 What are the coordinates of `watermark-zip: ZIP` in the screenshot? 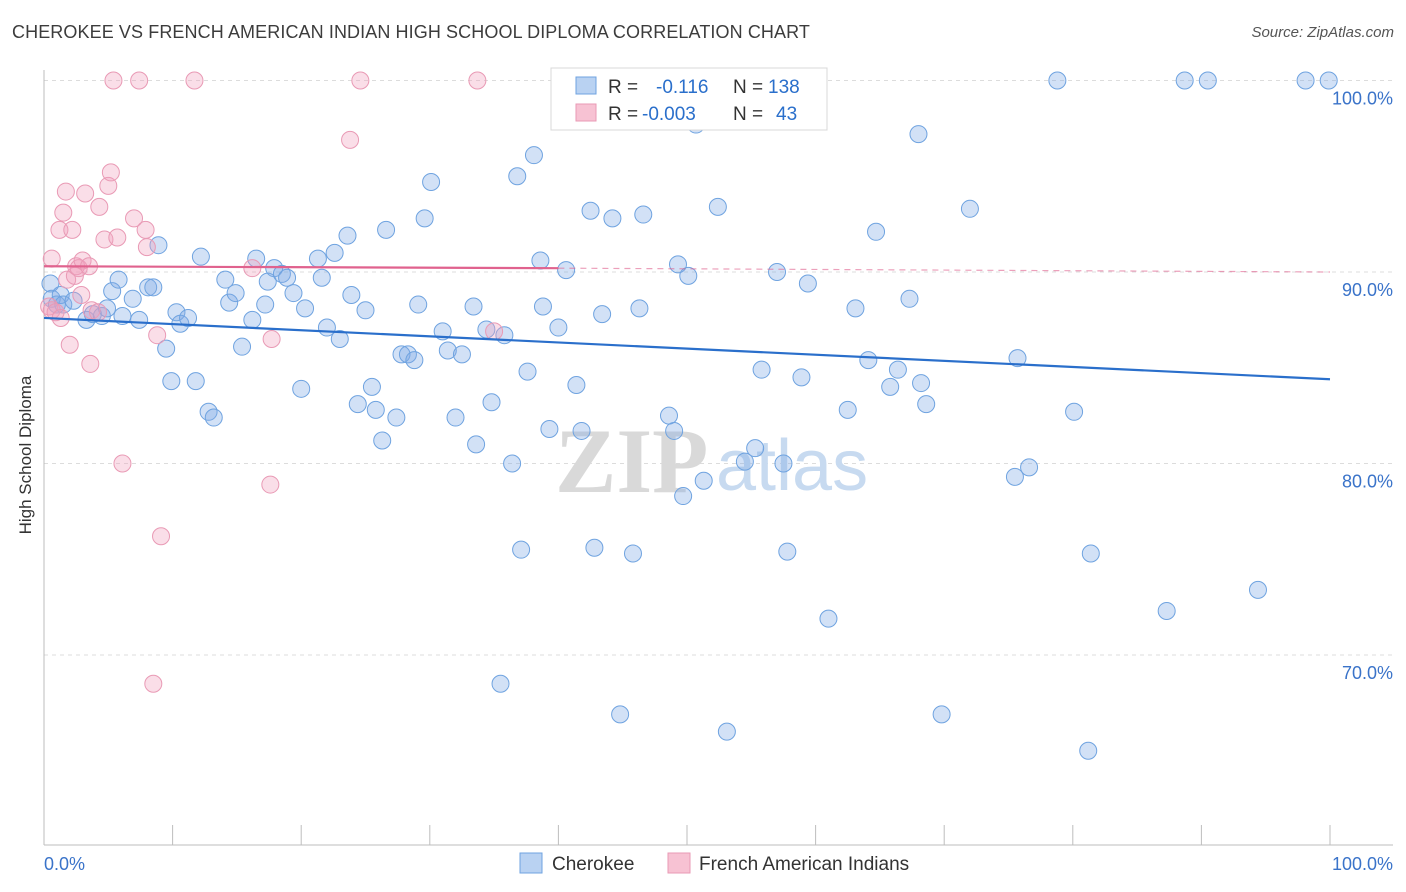 It's located at (631, 461).